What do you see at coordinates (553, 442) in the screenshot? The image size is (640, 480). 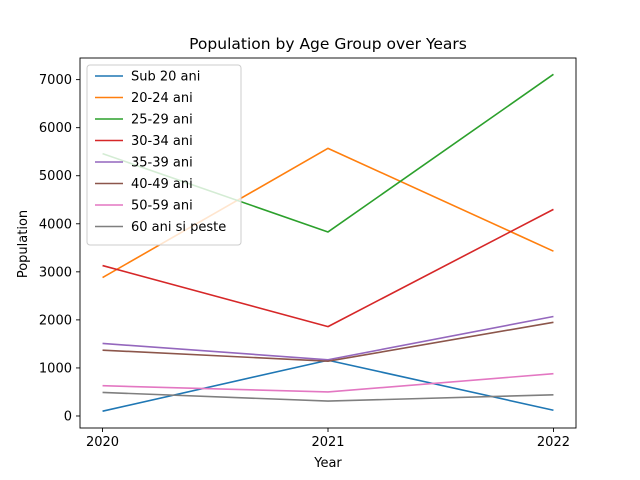 I see `x-tick-label-2: 2022` at bounding box center [553, 442].